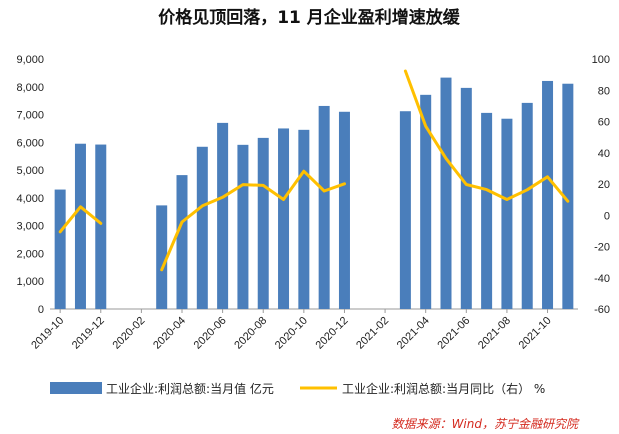  Describe the element at coordinates (30, 116) in the screenshot. I see `y-left-tick-label: 7,000` at that location.